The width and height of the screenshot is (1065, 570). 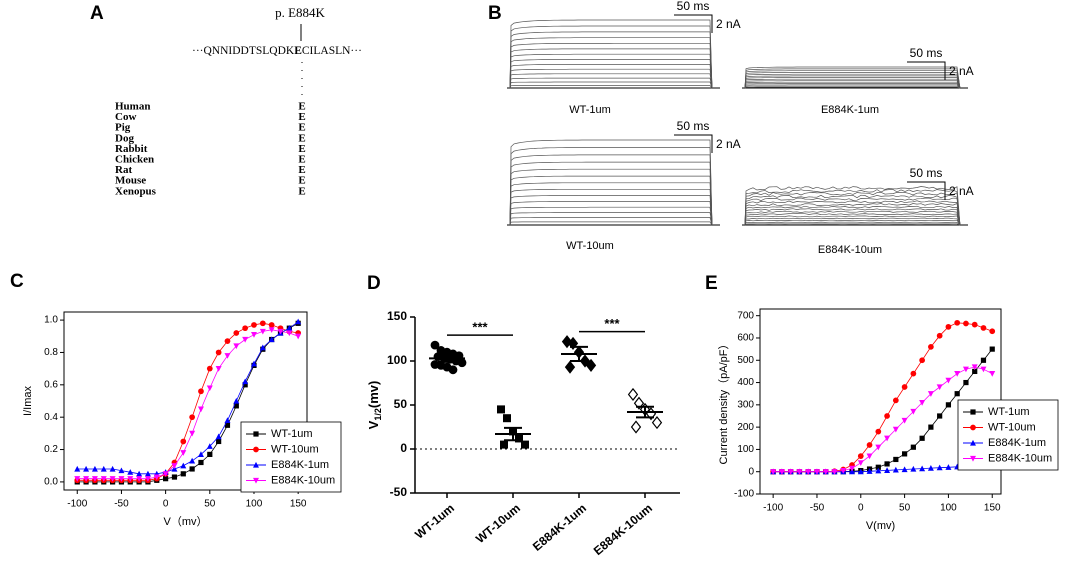 What do you see at coordinates (751, 471) in the screenshot?
I see `y-tick-label: 0` at bounding box center [751, 471].